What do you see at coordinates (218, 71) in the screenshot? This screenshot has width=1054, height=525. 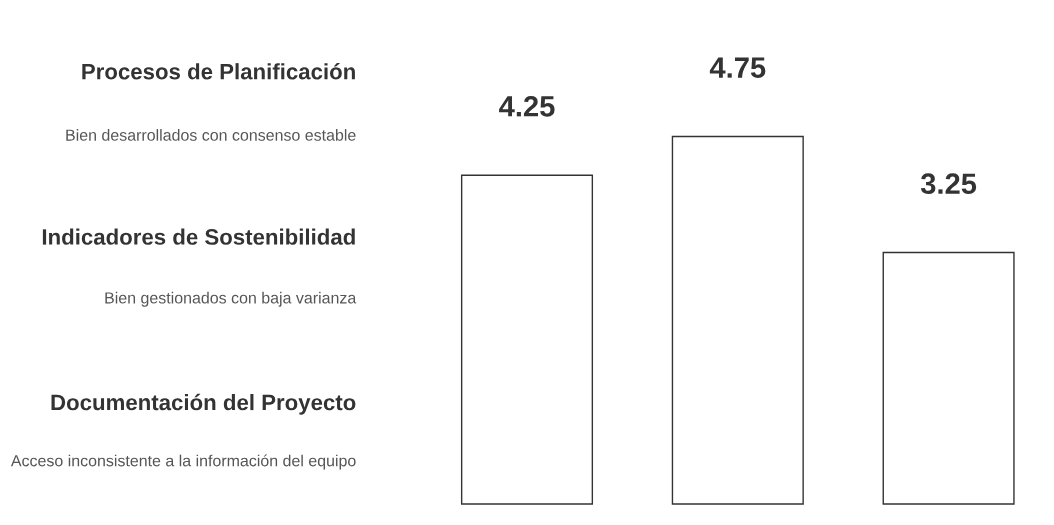 I see `text: Procesos de Planificación` at bounding box center [218, 71].